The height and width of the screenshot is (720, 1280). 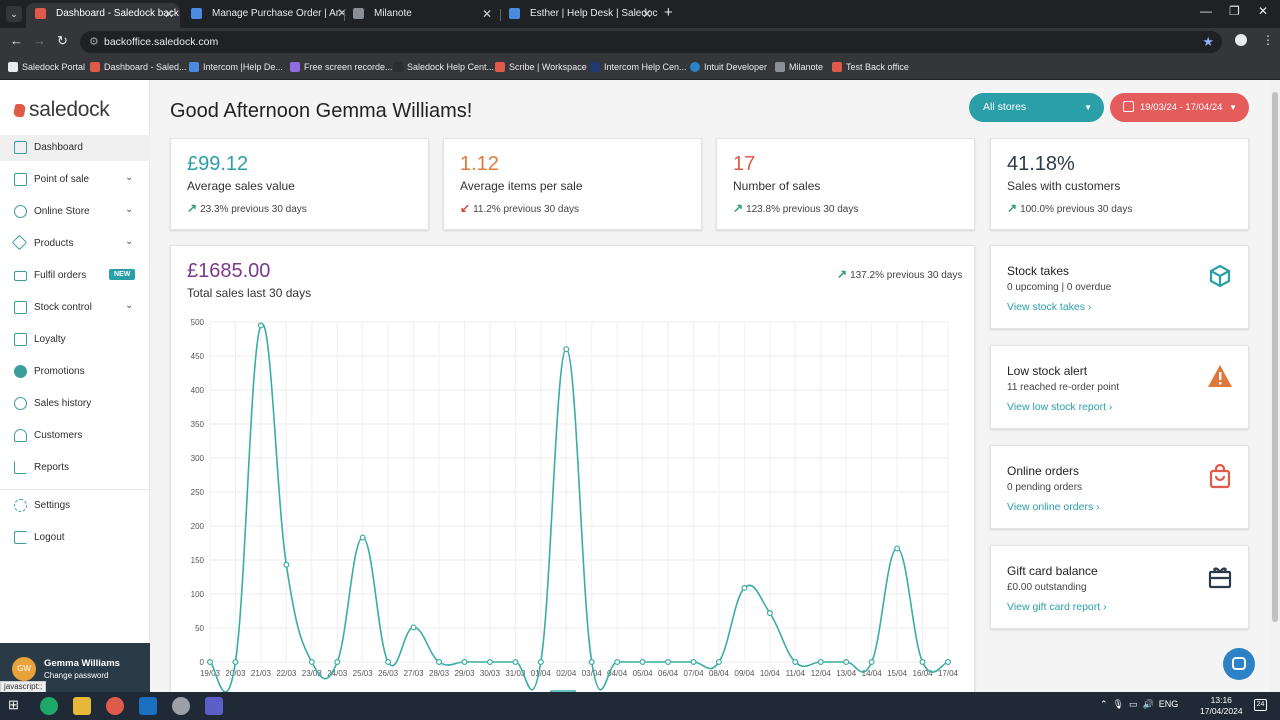 I want to click on file-explorer-icon, so click(x=82, y=706).